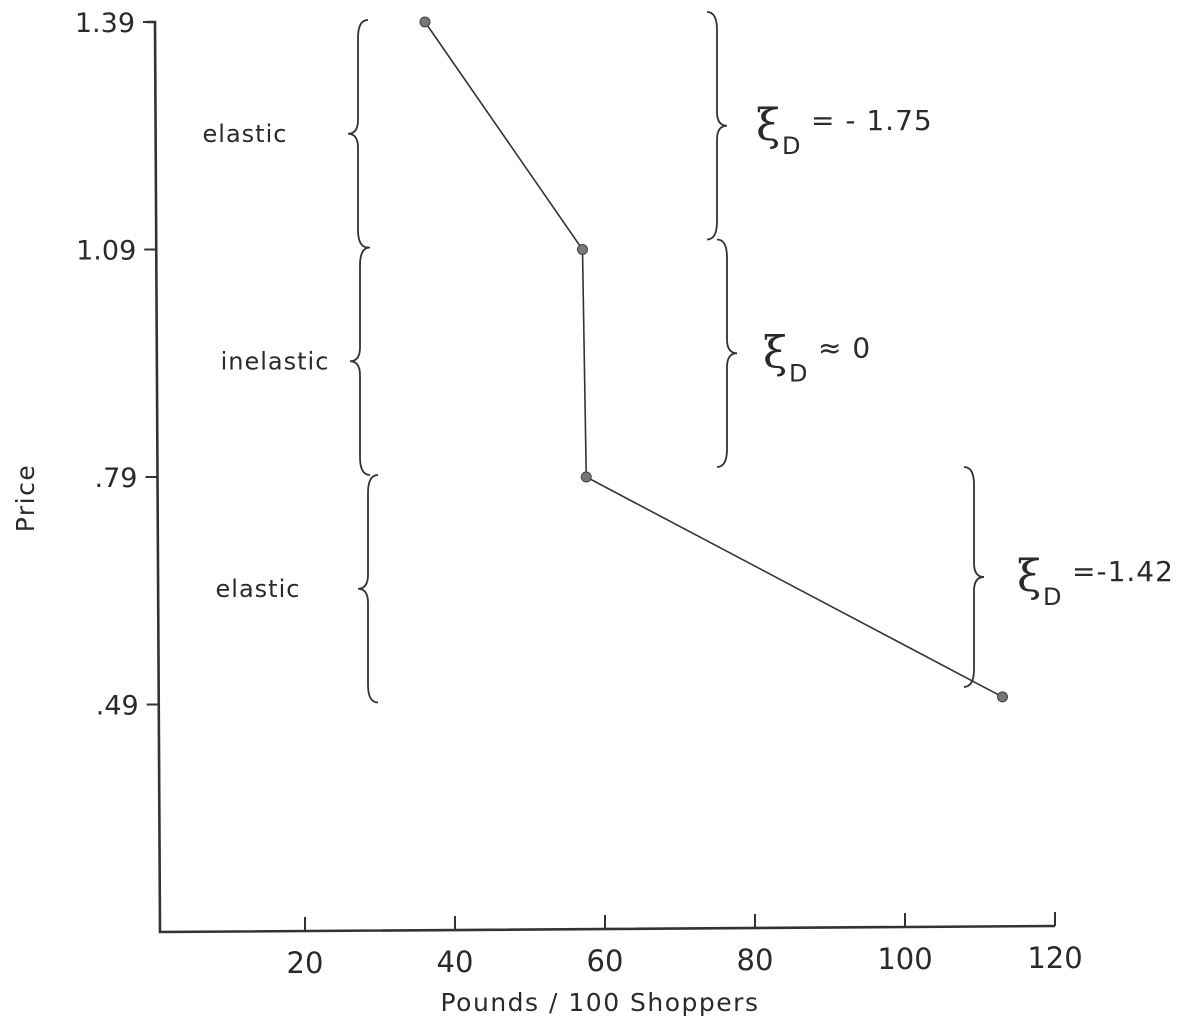 Image resolution: width=1189 pixels, height=1019 pixels. Describe the element at coordinates (116, 478) in the screenshot. I see `y-tick-label: .79` at that location.